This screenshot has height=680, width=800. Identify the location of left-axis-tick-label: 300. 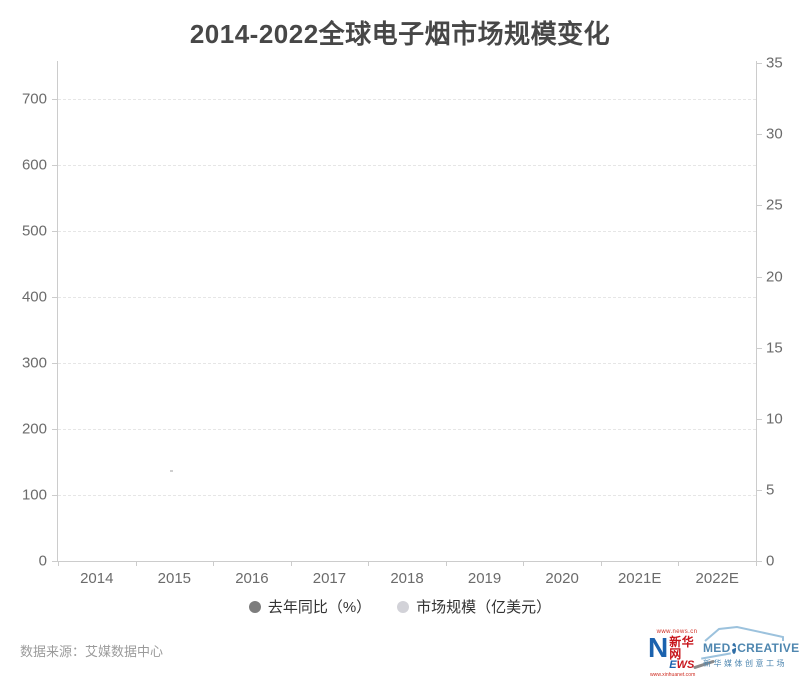
(34, 363).